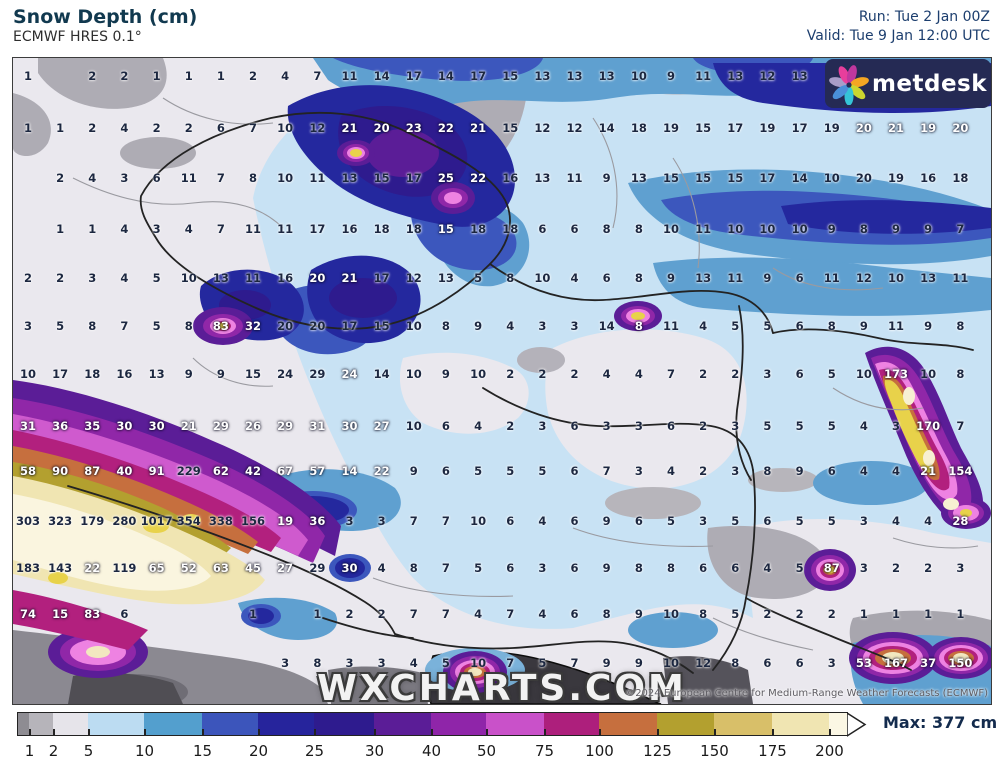 This screenshot has height=768, width=1001. I want to click on grid-value: 32, so click(253, 326).